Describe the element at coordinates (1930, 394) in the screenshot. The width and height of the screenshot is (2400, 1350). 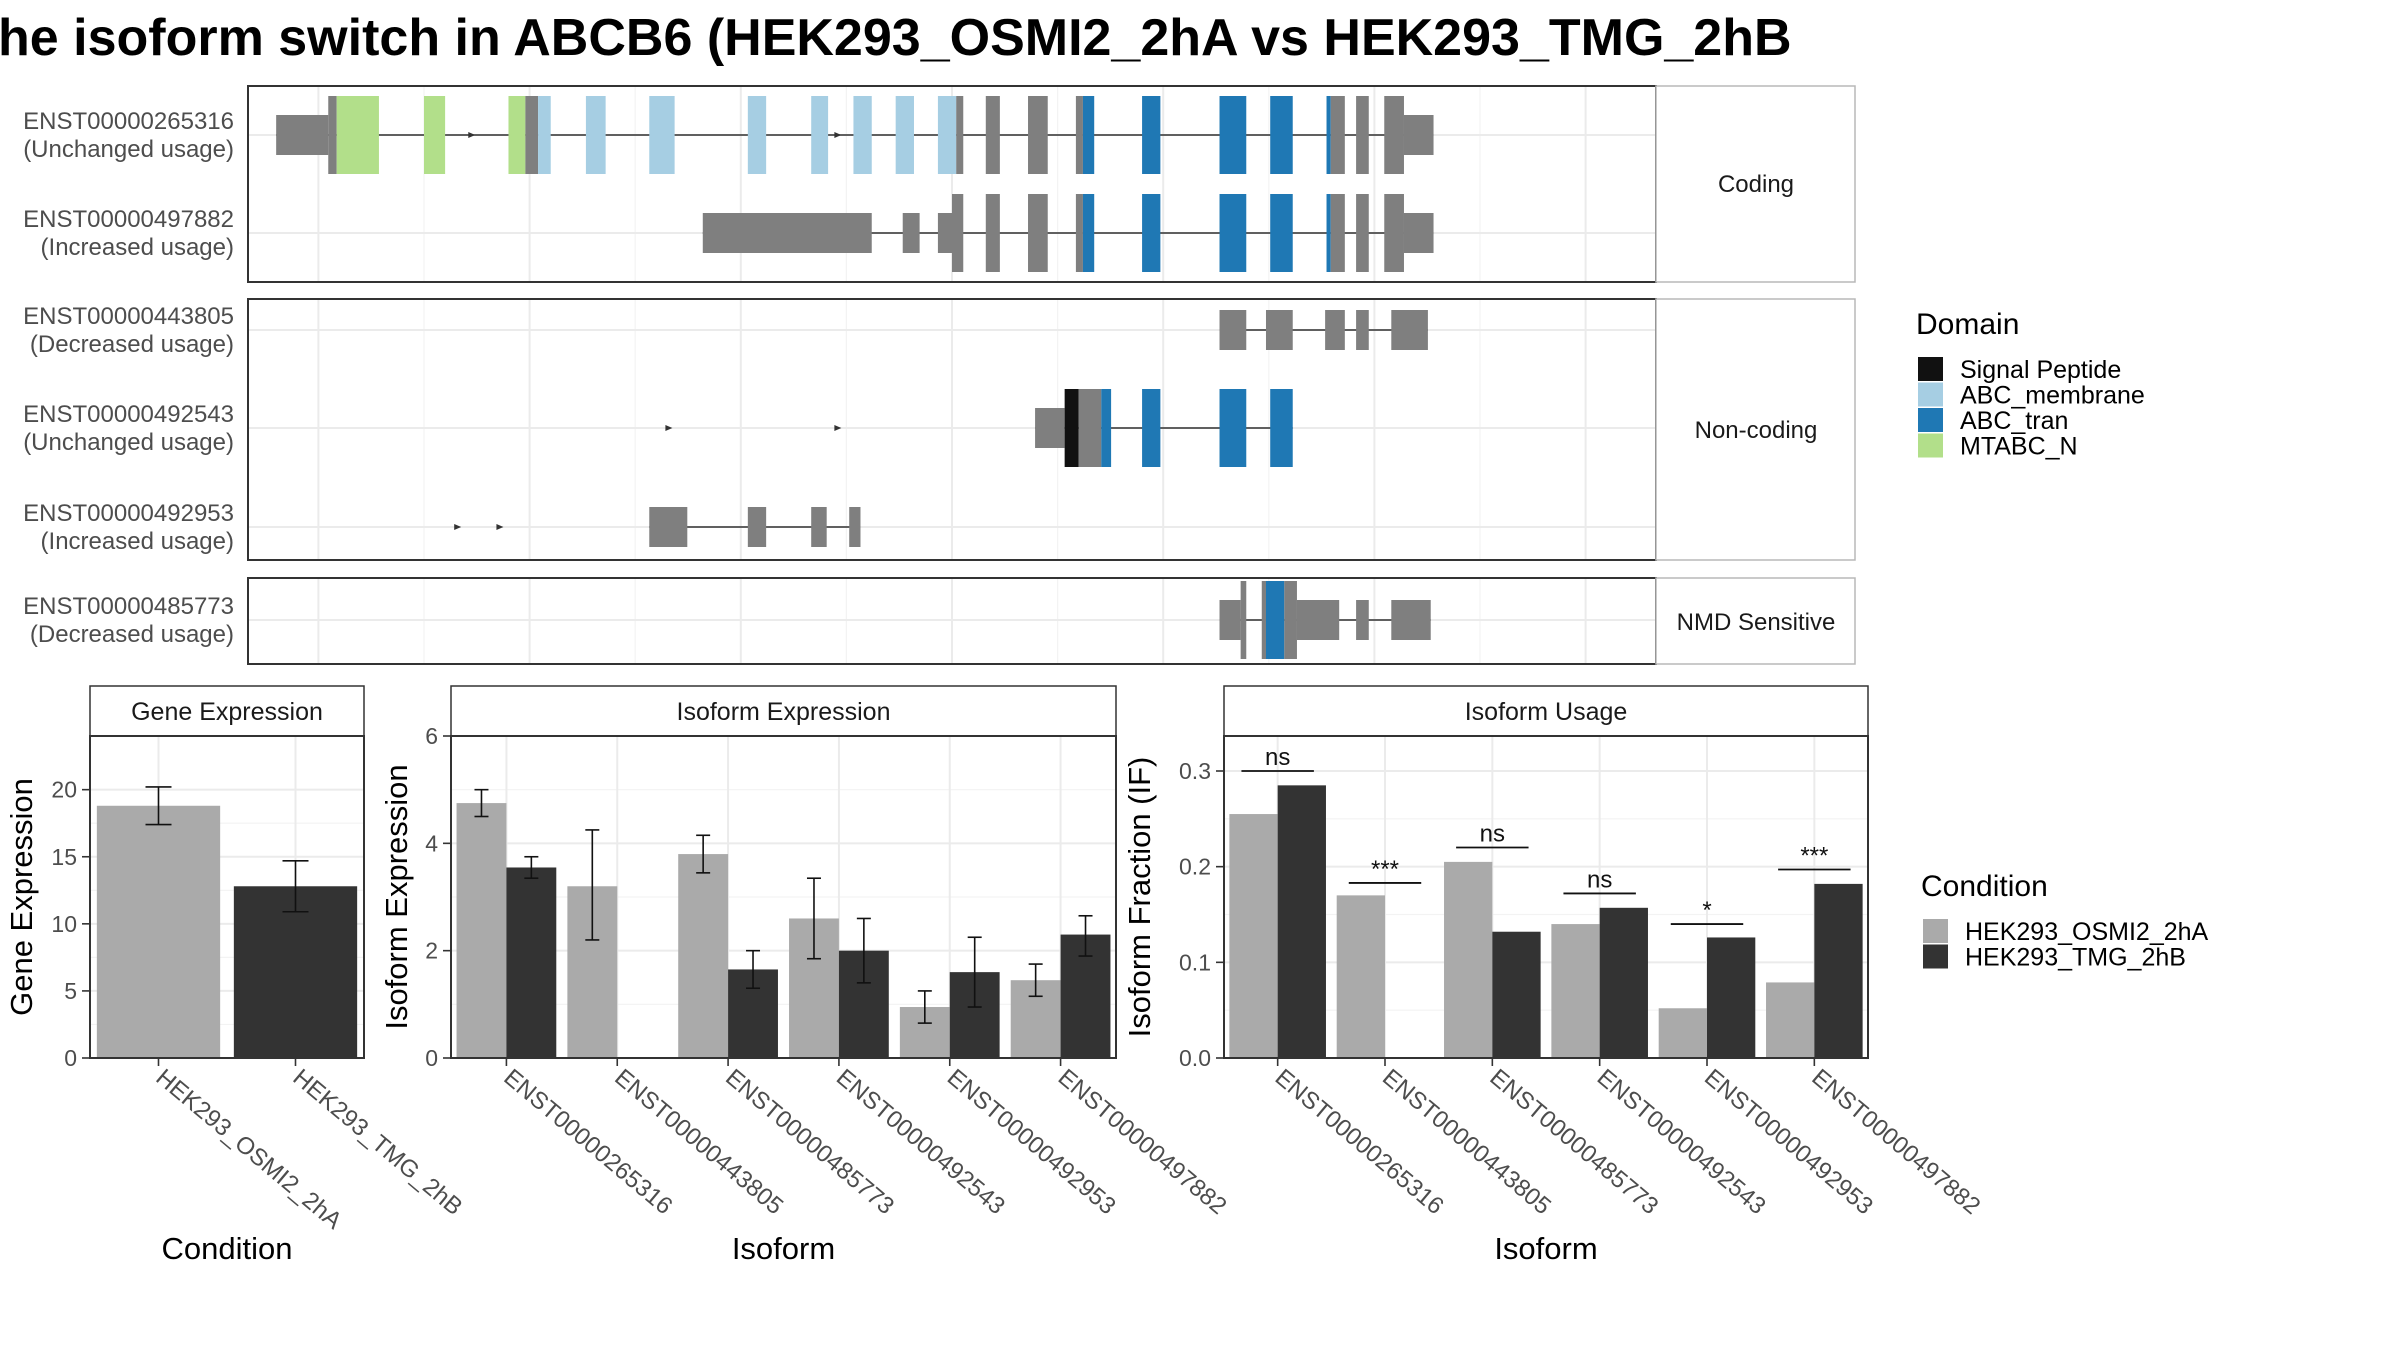
I see `legend-swatch-abc-membrane` at that location.